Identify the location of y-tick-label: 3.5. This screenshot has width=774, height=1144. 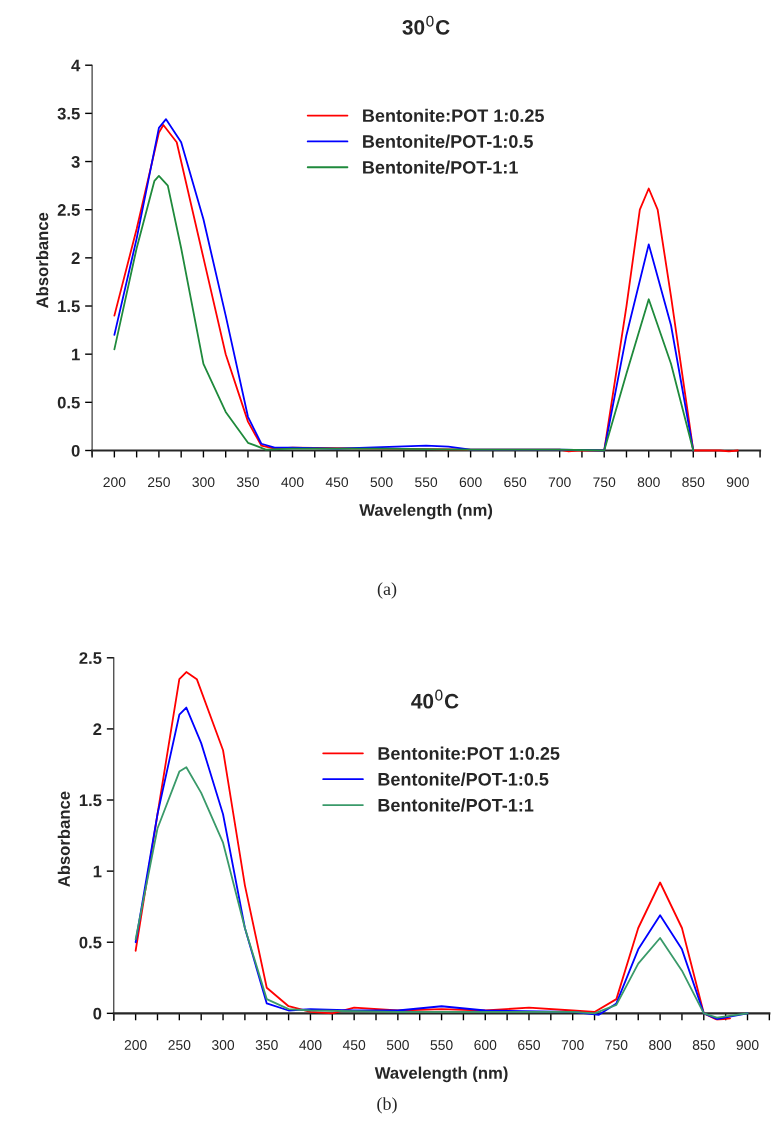
(68, 113).